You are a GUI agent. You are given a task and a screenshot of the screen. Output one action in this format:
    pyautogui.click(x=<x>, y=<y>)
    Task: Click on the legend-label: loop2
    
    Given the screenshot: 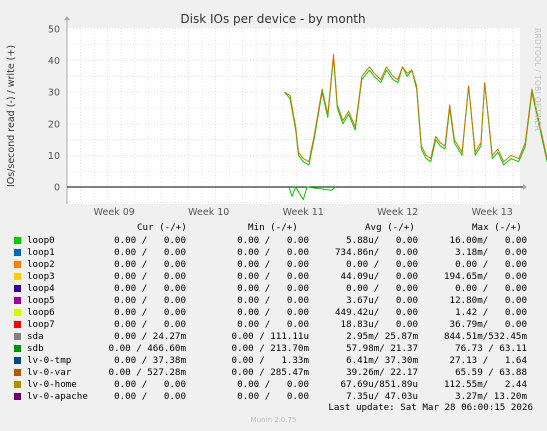 What is the action you would take?
    pyautogui.click(x=41, y=264)
    